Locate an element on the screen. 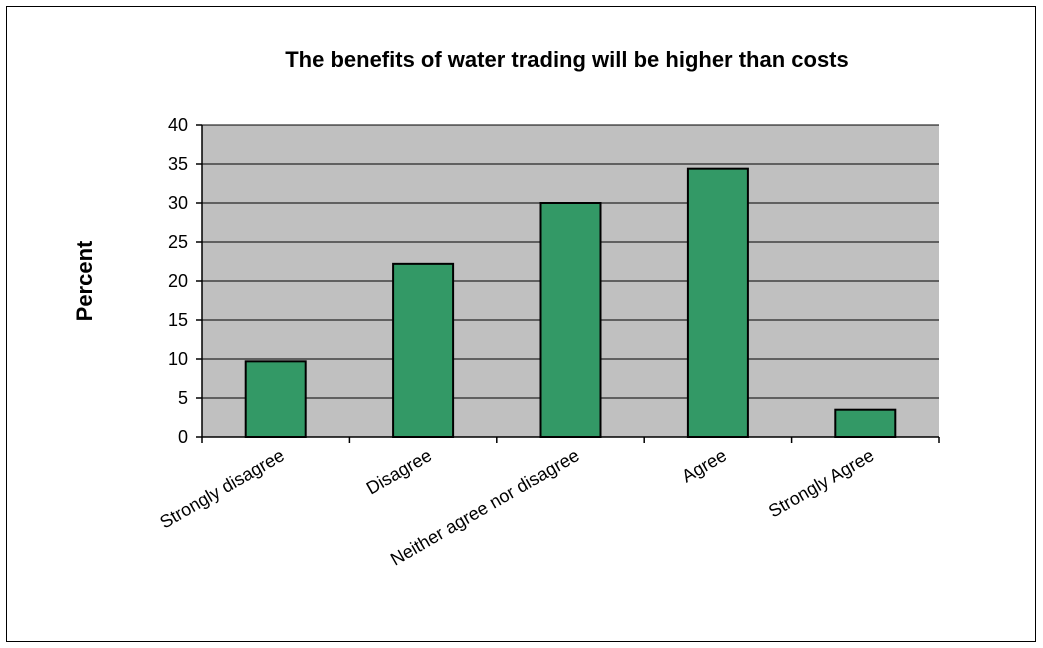 The width and height of the screenshot is (1043, 648). x-category-label: Strongly Agree is located at coordinates (821, 483).